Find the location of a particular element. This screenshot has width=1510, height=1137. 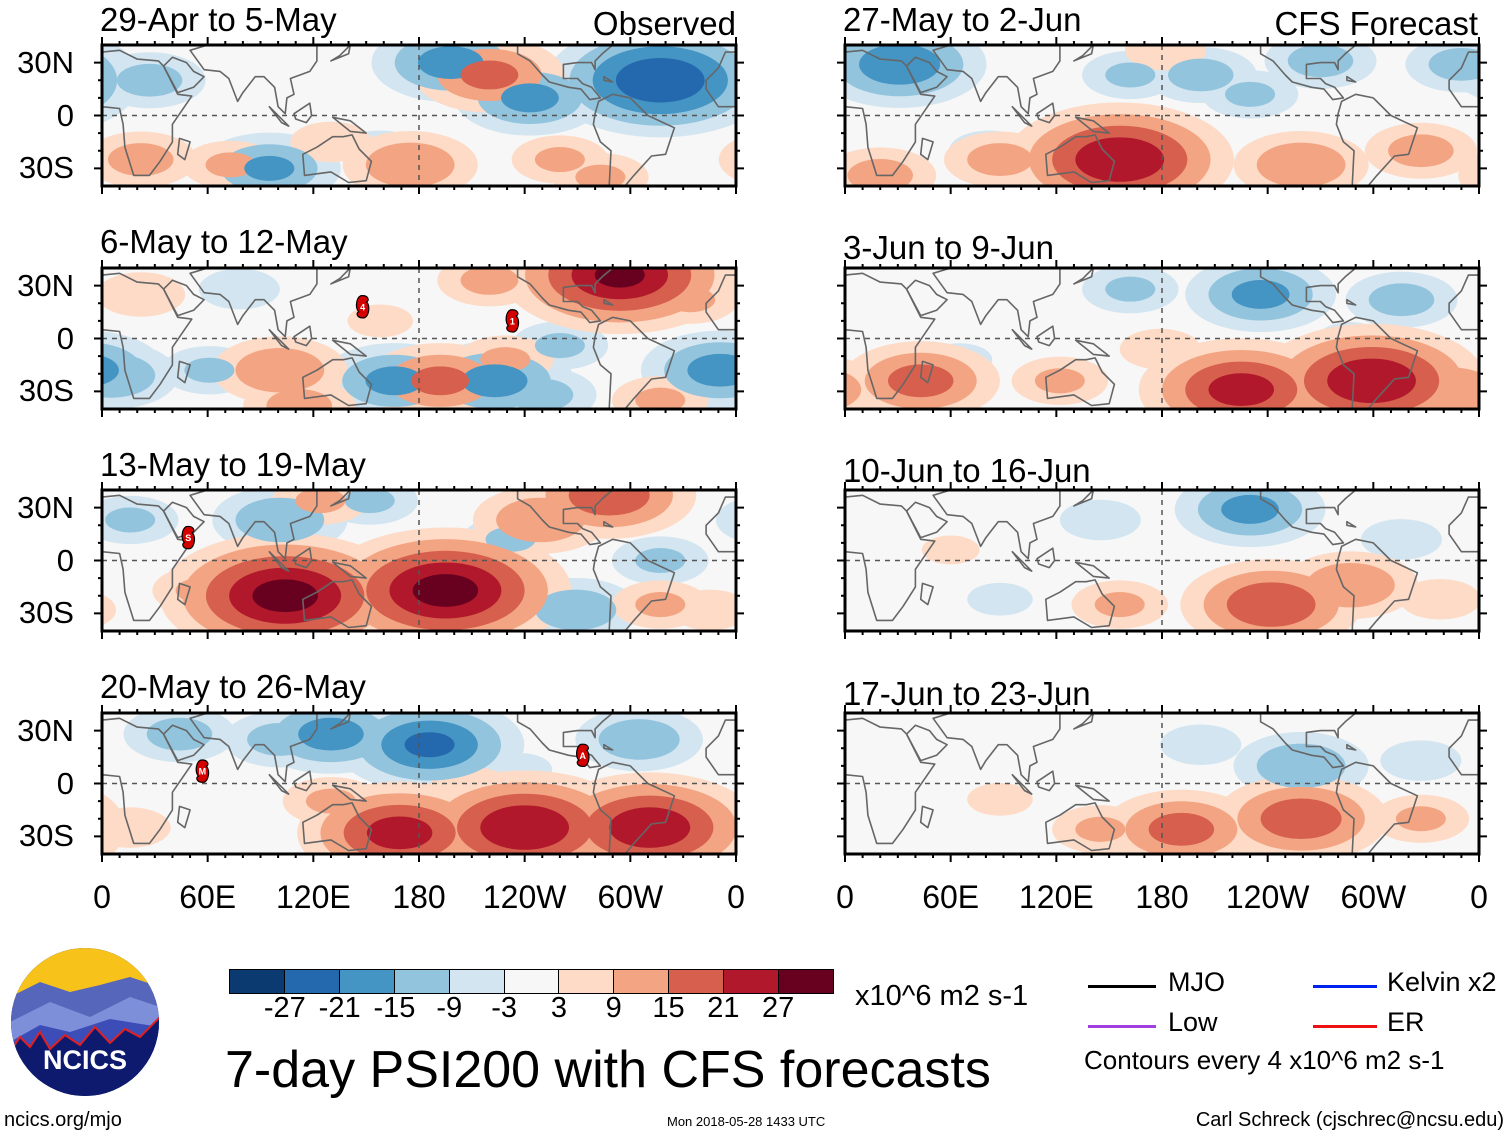

tropical-cyclone-icon: 4 is located at coordinates (362, 307).